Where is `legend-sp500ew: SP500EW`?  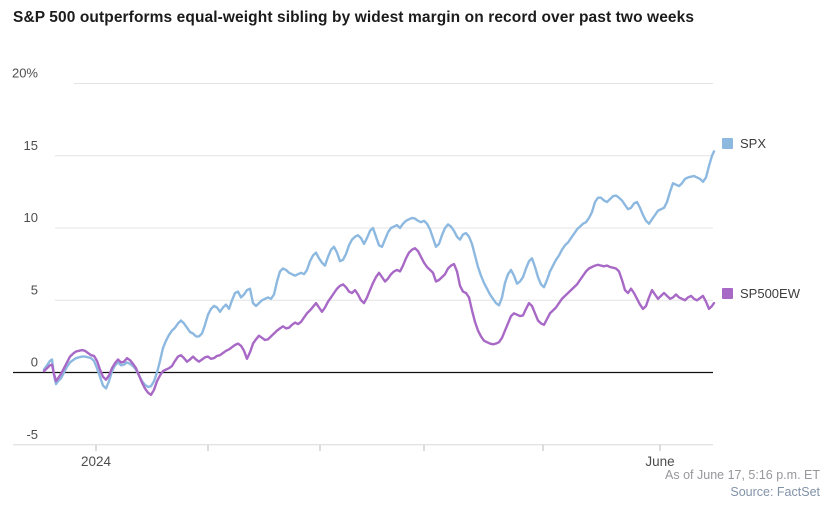
legend-sp500ew: SP500EW is located at coordinates (761, 293).